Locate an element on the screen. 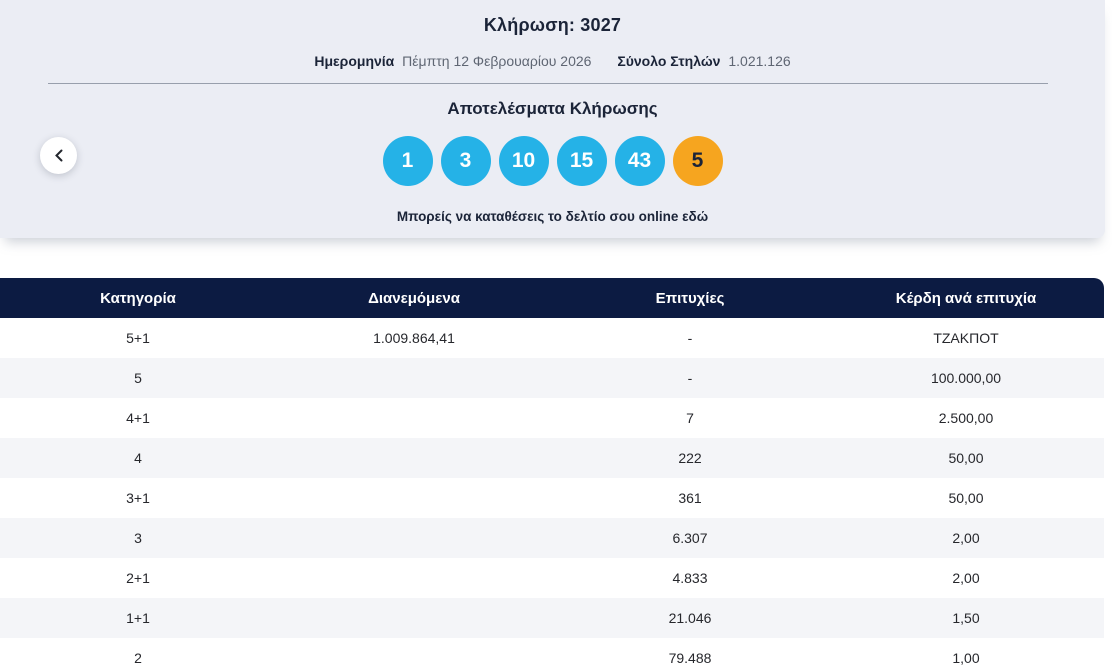 This screenshot has height=671, width=1112. previous-draw-button is located at coordinates (58, 155).